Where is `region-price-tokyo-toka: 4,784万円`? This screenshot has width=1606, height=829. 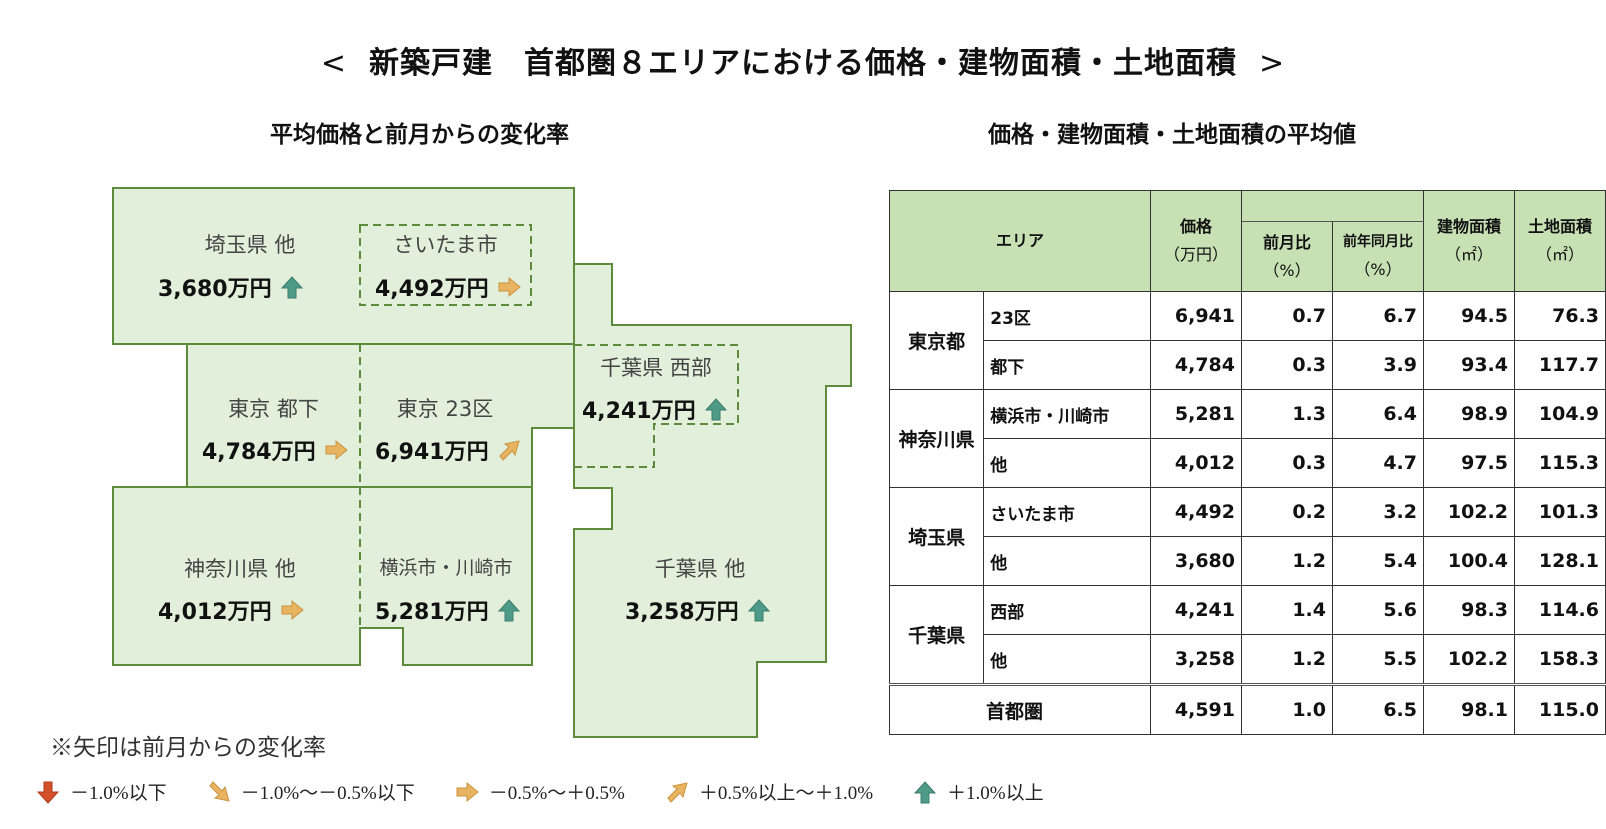
region-price-tokyo-toka: 4,784万円 is located at coordinates (275, 450).